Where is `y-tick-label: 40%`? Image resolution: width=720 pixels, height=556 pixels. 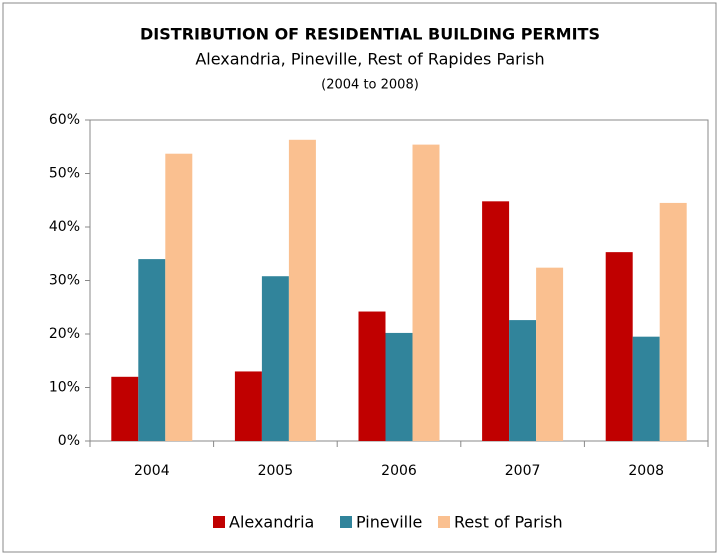 y-tick-label: 40% is located at coordinates (64, 227).